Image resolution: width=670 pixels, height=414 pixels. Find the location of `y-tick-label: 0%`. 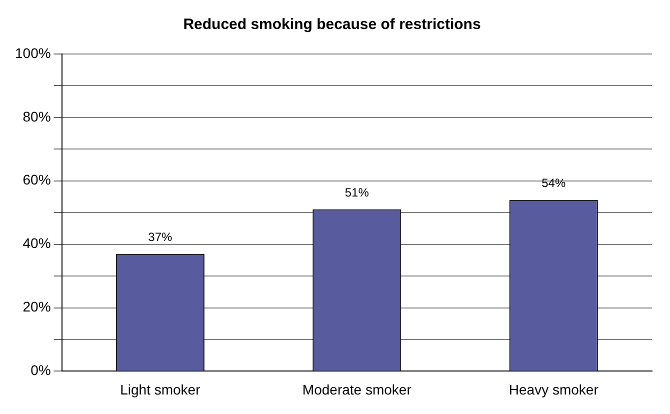

y-tick-label: 0% is located at coordinates (40, 370).